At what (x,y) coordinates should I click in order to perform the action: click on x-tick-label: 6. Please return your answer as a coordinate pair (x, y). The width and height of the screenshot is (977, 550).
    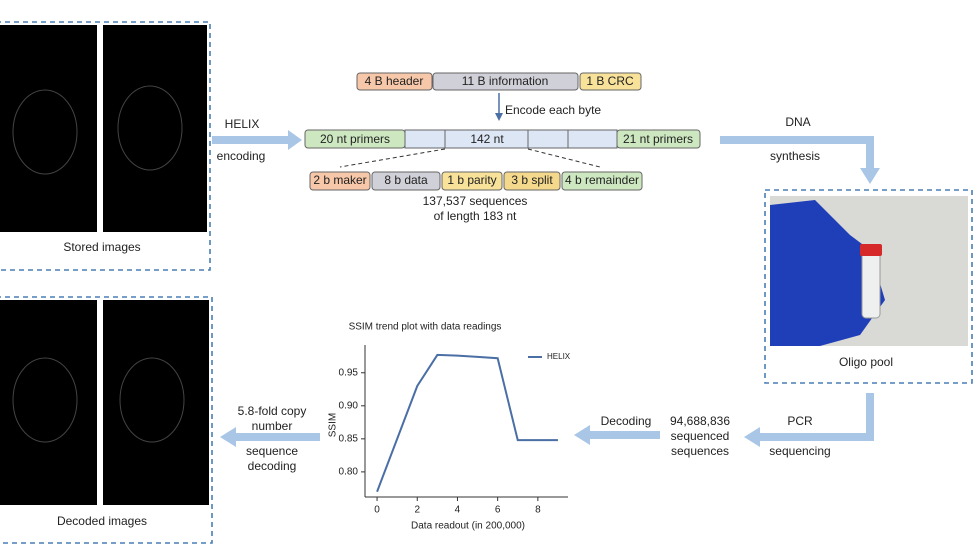
    Looking at the image, I should click on (498, 510).